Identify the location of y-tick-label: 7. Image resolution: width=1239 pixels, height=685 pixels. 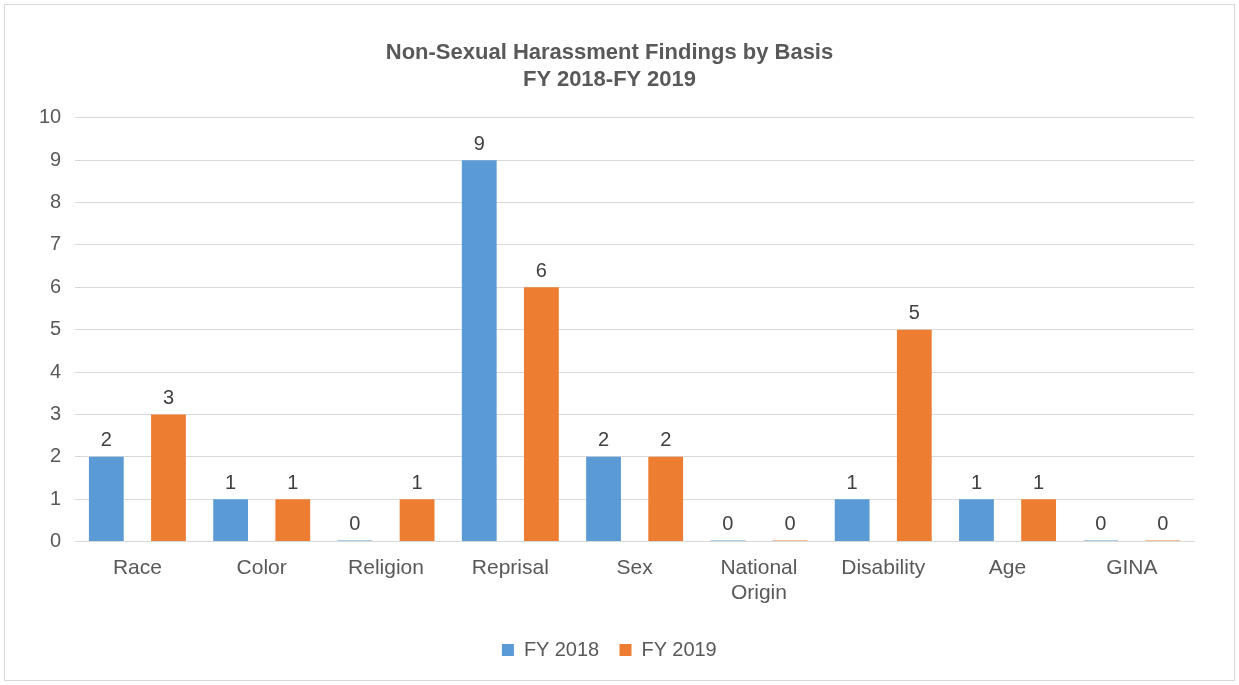
(56, 243).